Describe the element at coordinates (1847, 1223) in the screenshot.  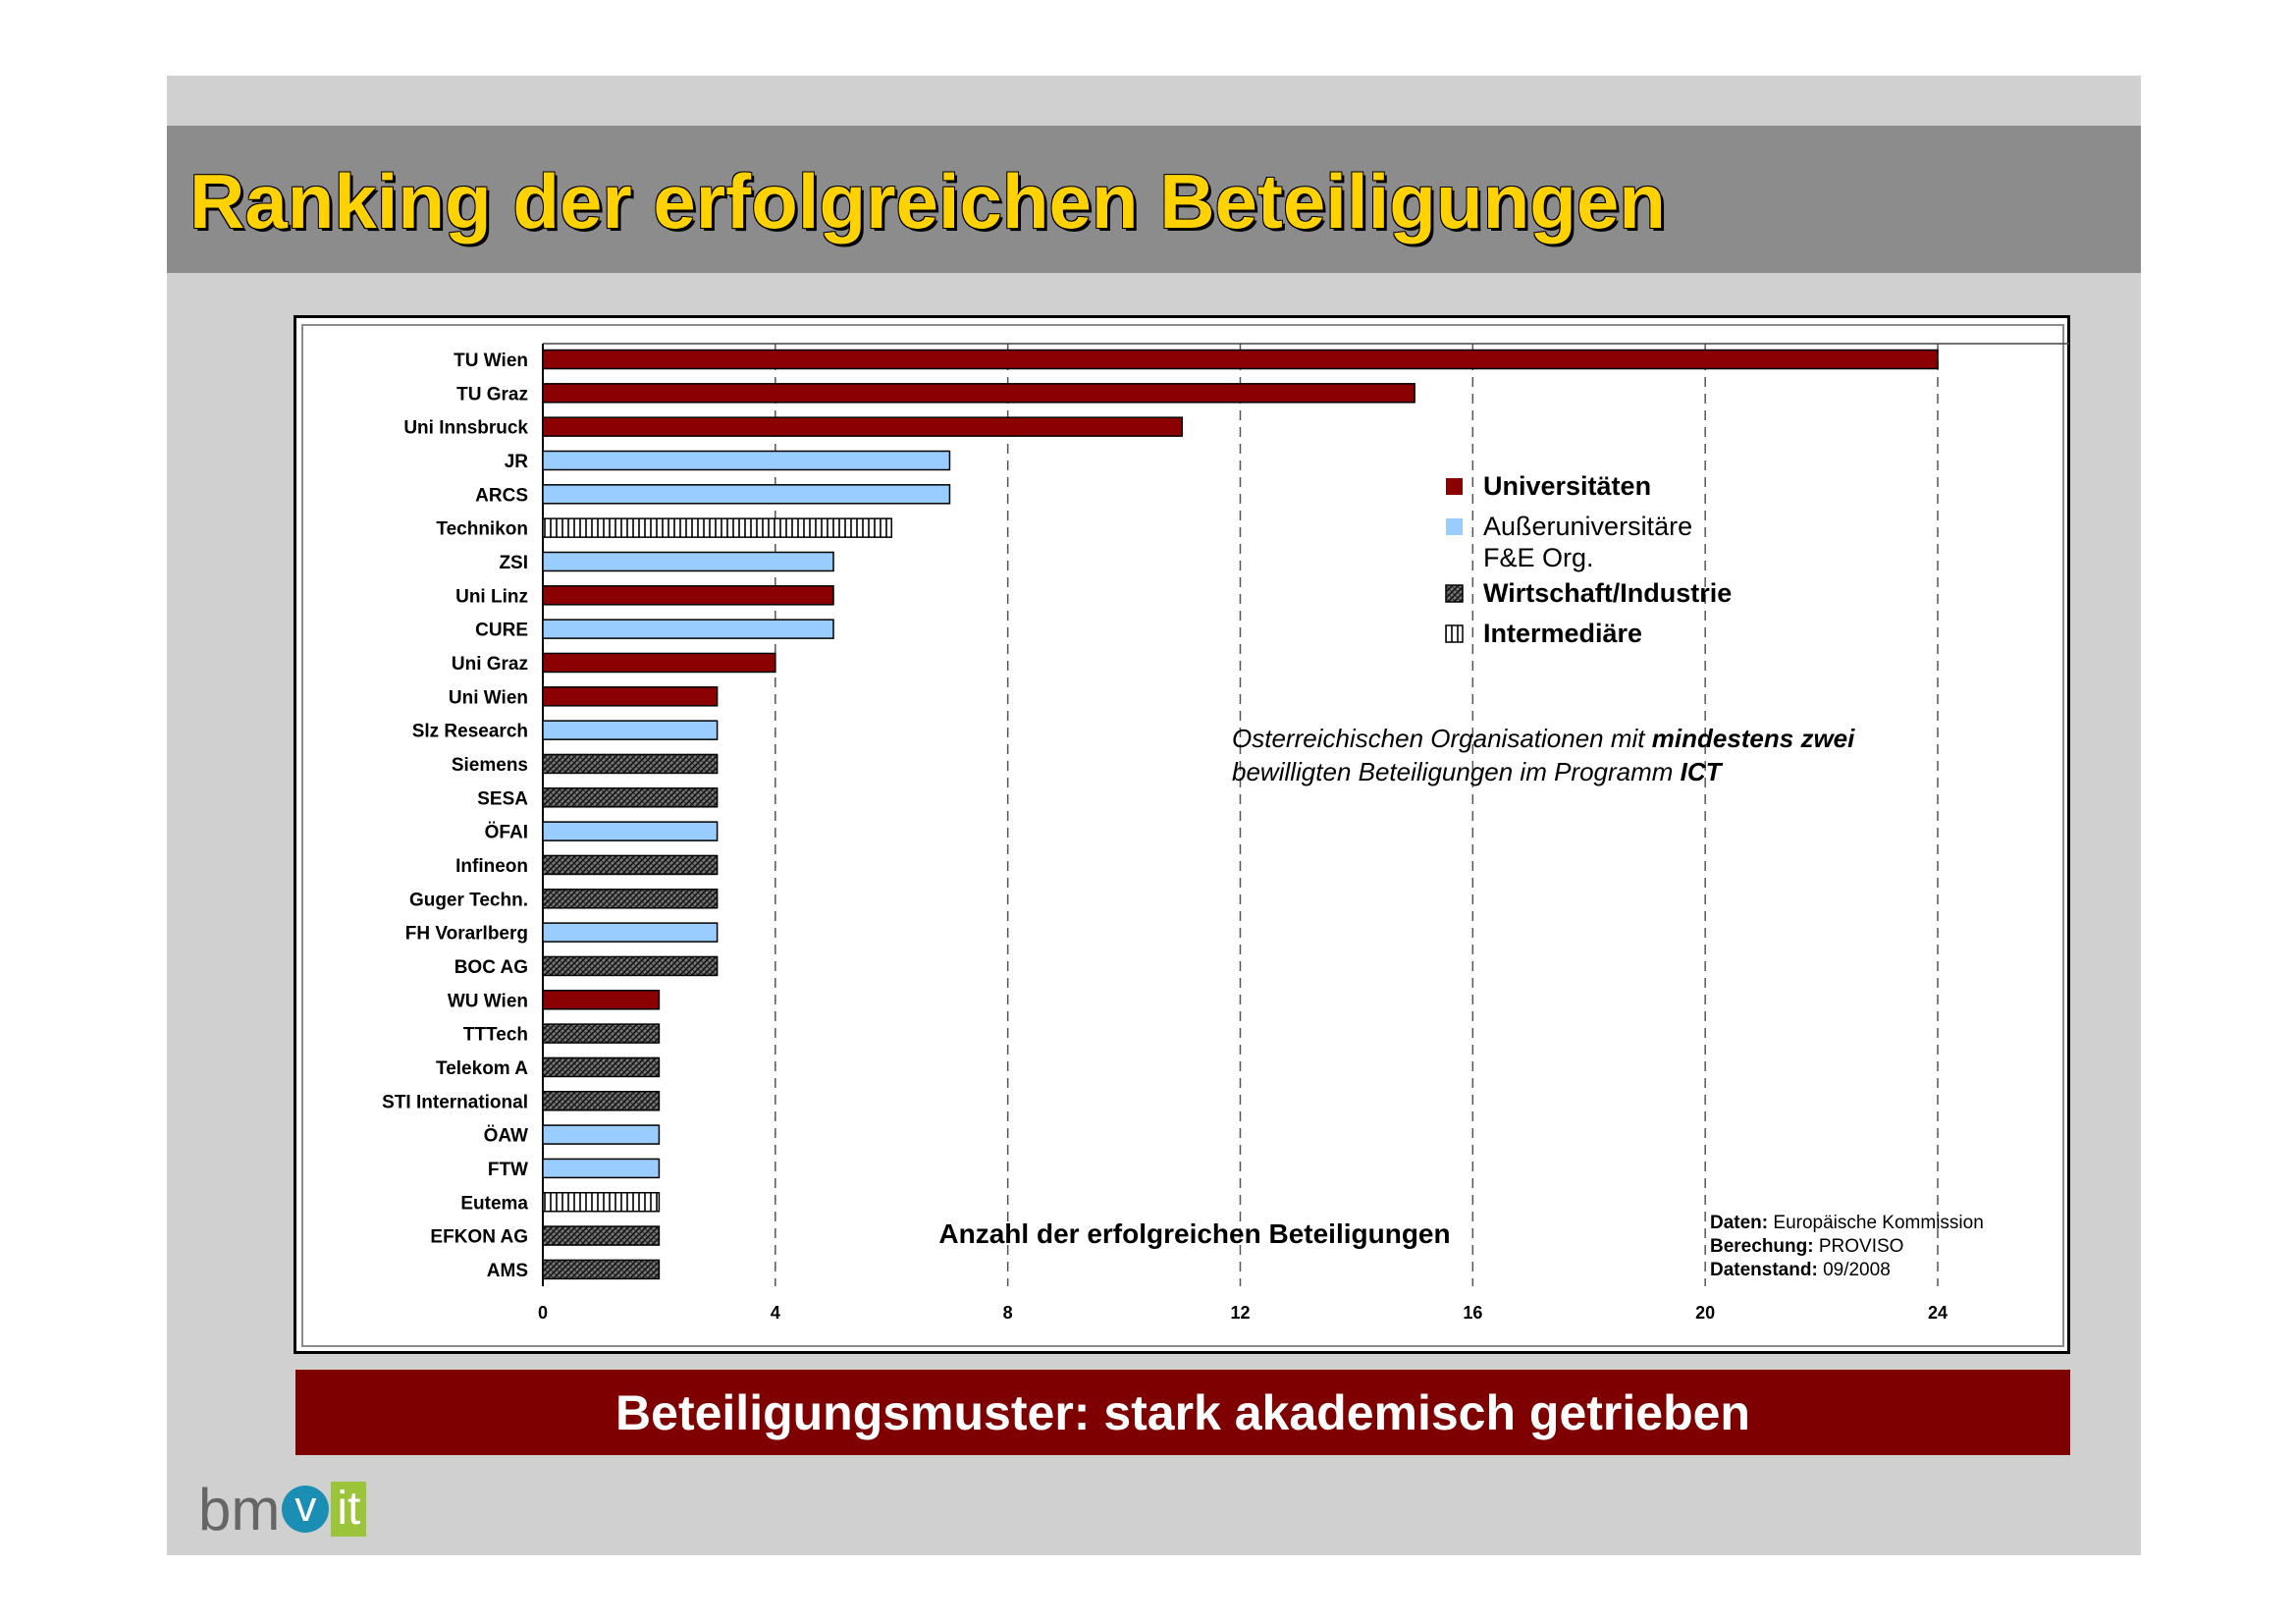
I see `source-line: Daten: Europäische Kommission` at that location.